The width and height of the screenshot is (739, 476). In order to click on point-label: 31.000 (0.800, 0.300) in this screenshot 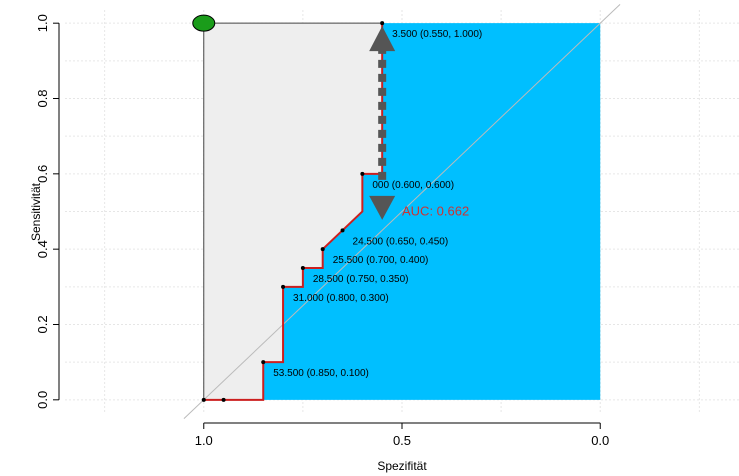, I will do `click(341, 298)`.